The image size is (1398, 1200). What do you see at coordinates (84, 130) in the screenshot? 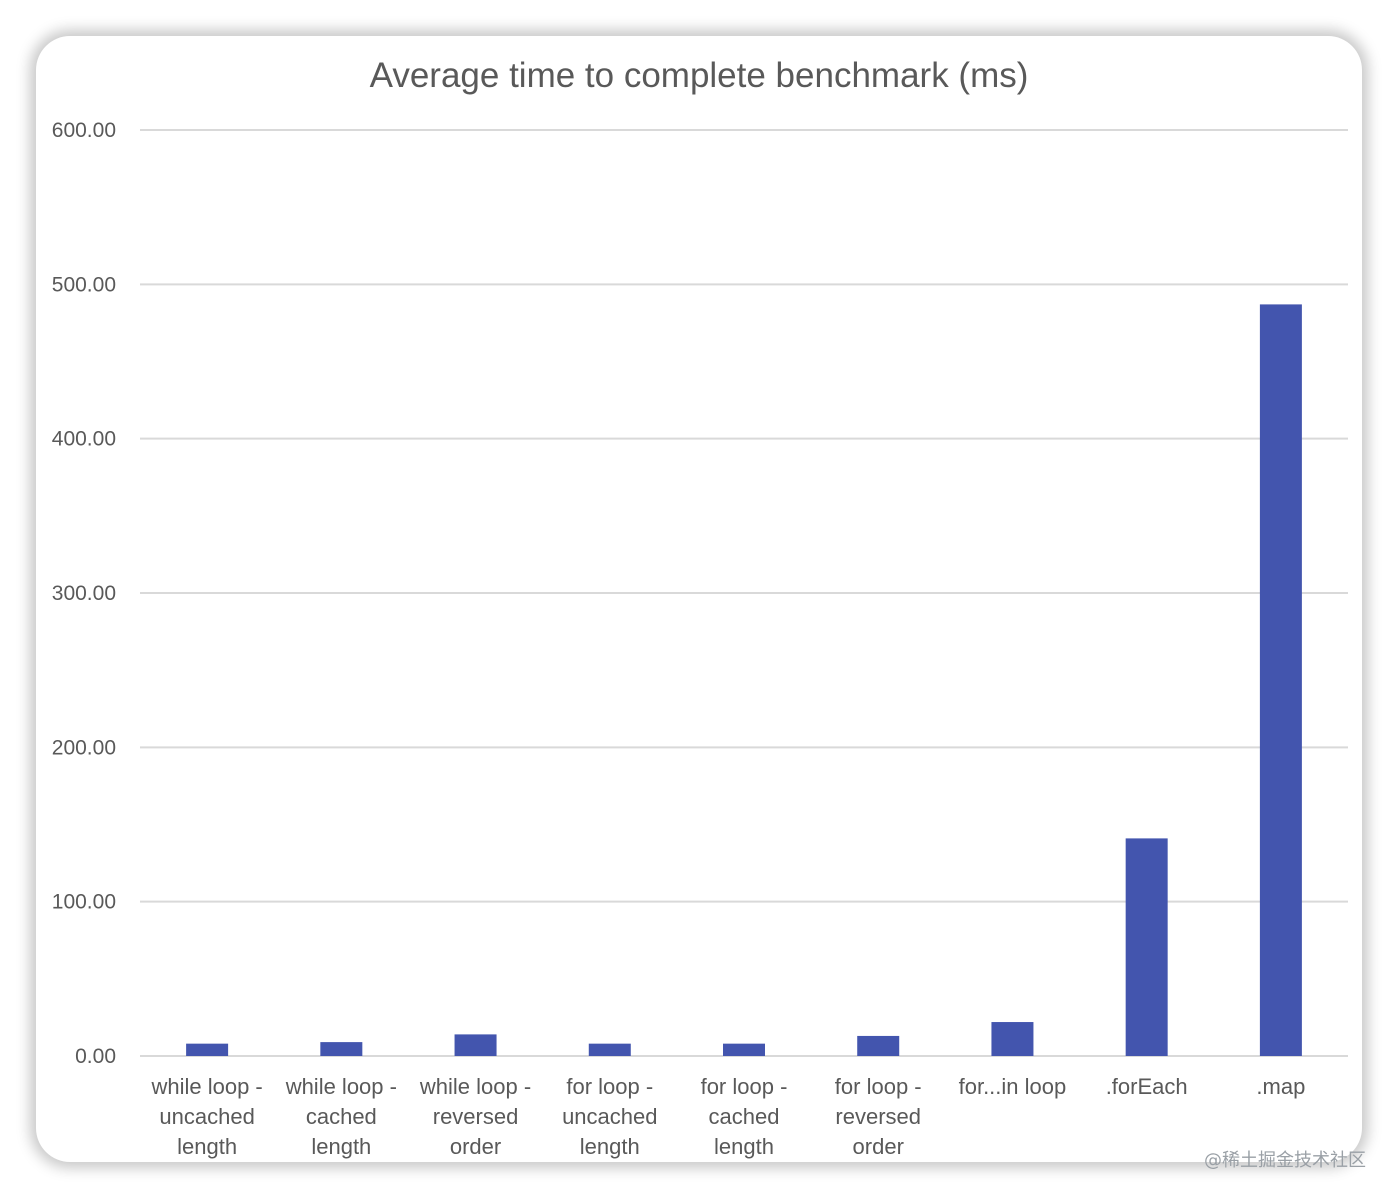
I see `y-tick-label: 600.00` at bounding box center [84, 130].